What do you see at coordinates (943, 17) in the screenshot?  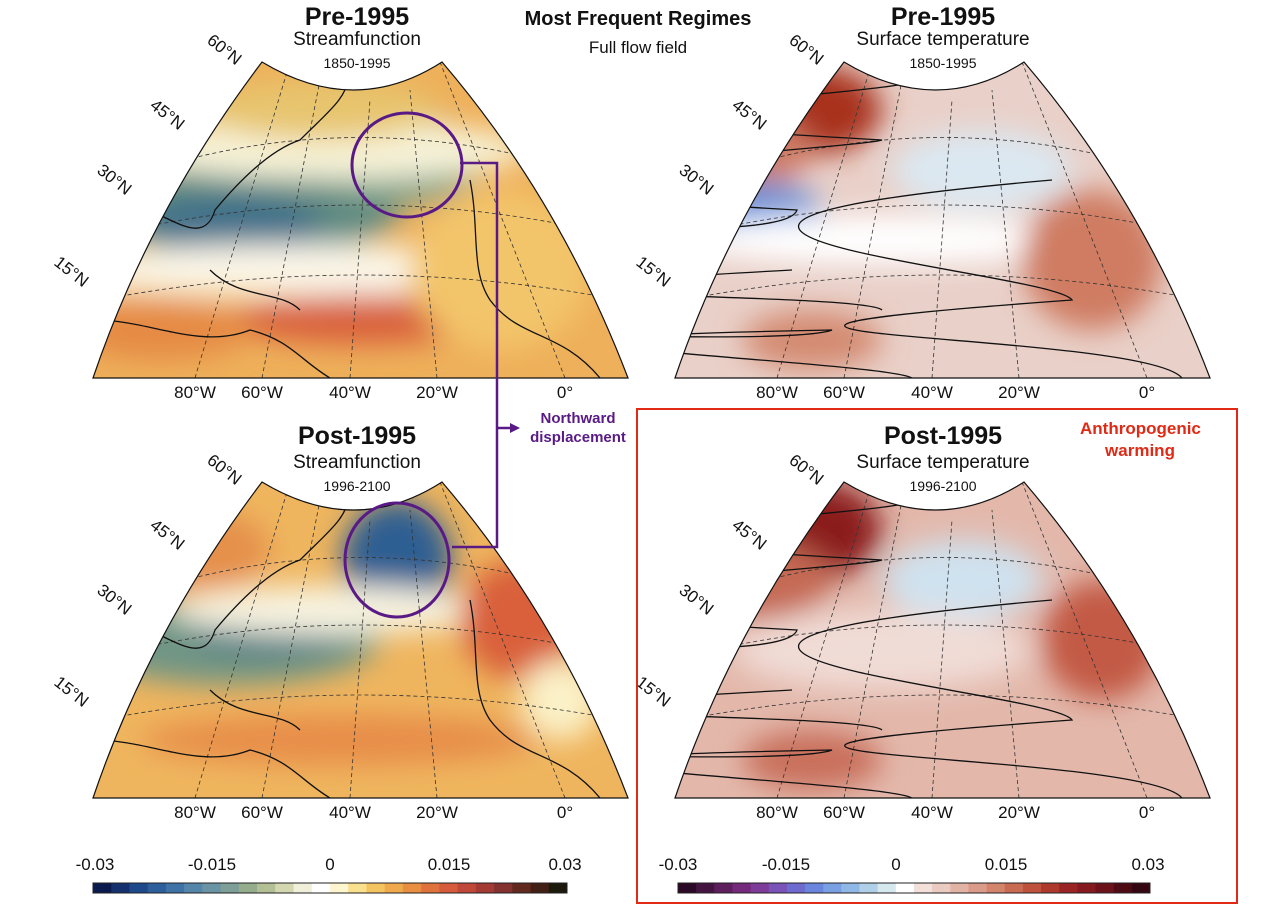 I see `panel-title-tr: Pre-1995` at bounding box center [943, 17].